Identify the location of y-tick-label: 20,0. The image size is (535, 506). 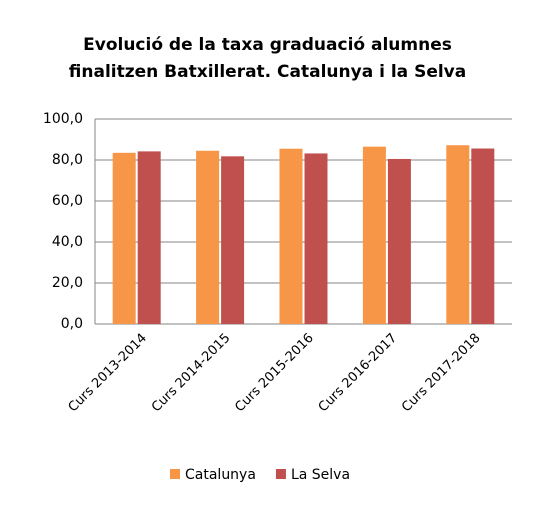
(67, 283).